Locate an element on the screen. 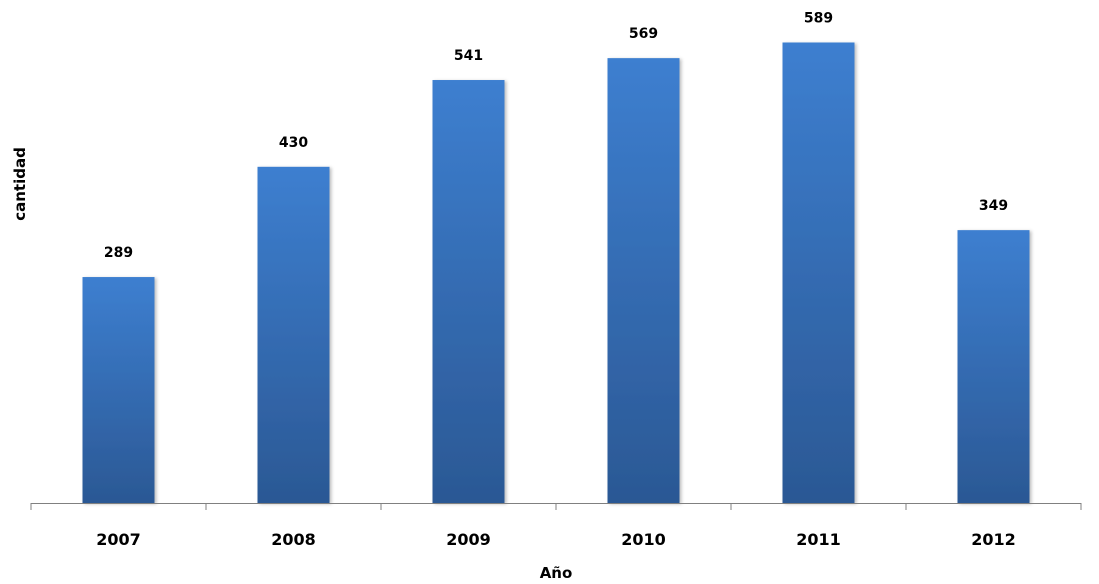 The height and width of the screenshot is (584, 1099). x-tick-label-2007: 2007 is located at coordinates (118, 539).